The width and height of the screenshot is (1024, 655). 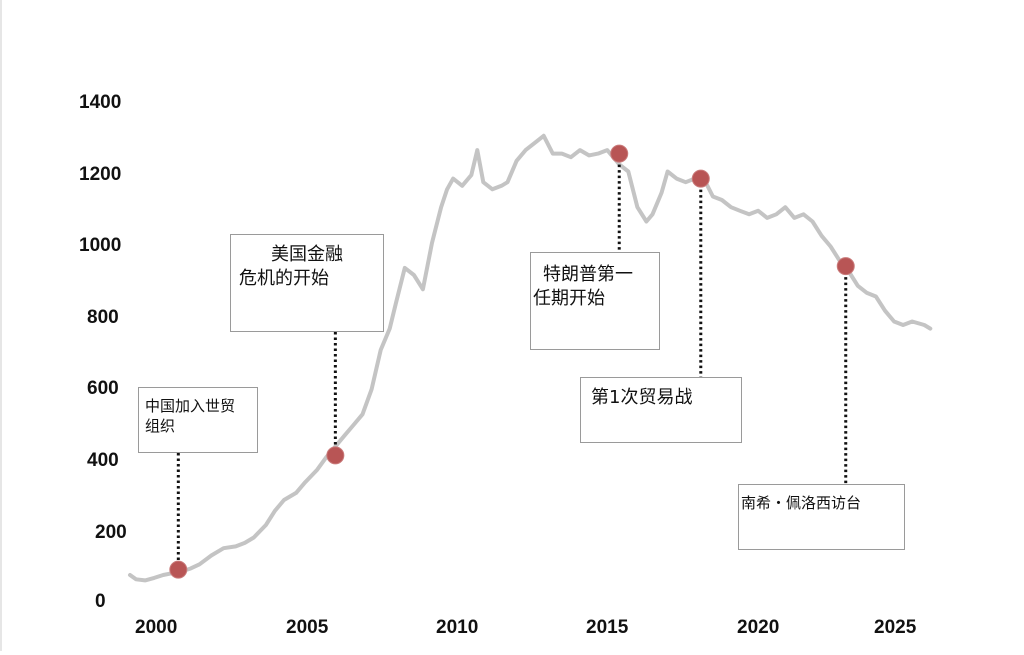 I want to click on annotation-box: 美国金融危机的开始, so click(x=307, y=283).